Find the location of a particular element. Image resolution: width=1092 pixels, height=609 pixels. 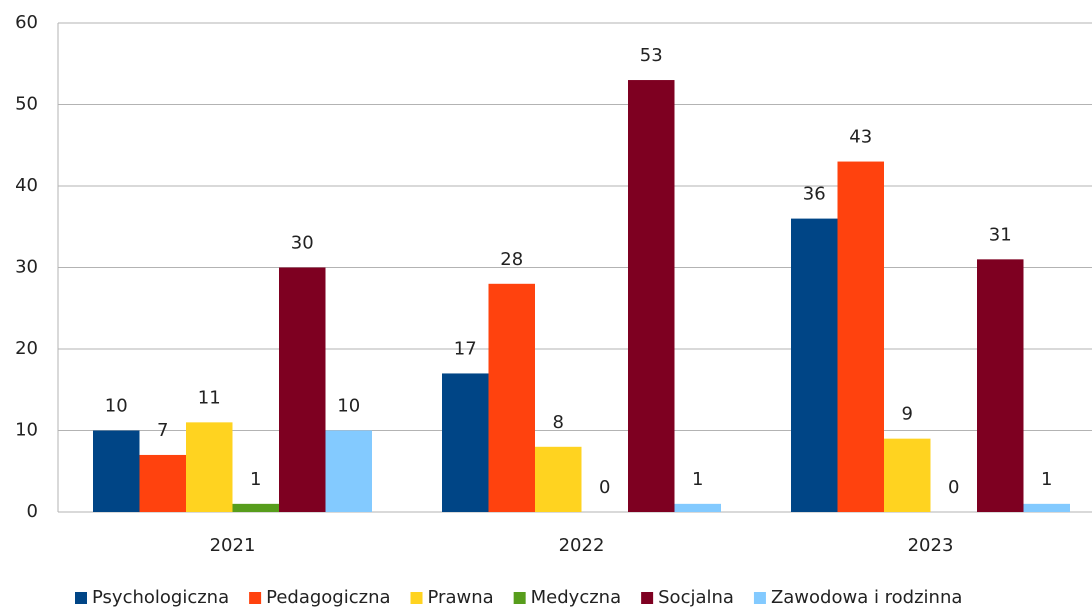

data-label: 7 is located at coordinates (162, 430).